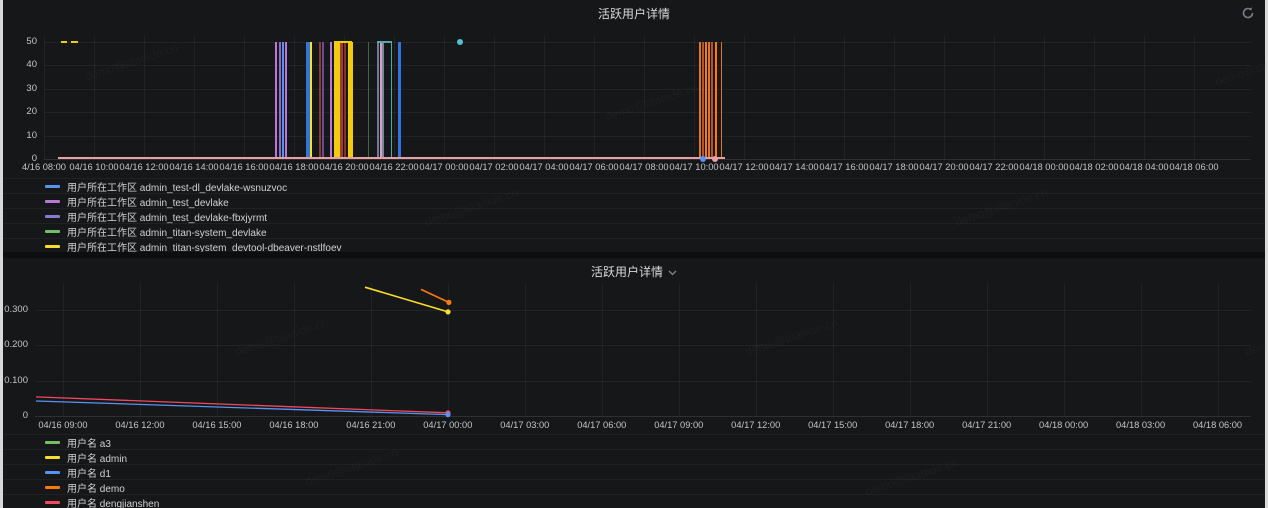 The width and height of the screenshot is (1268, 508). Describe the element at coordinates (634, 487) in the screenshot. I see `legend-item: 用户名 demo` at that location.